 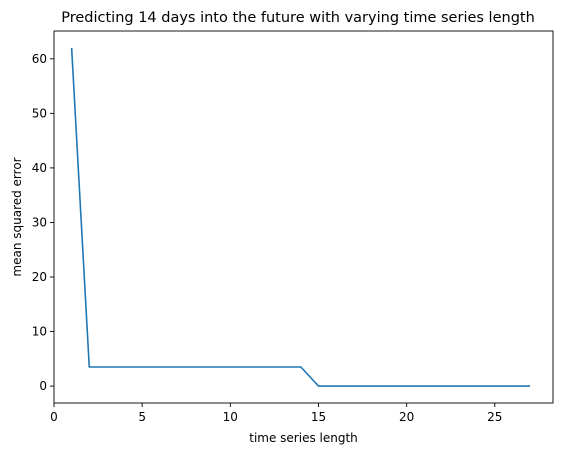 I want to click on y-tick-label: 10, so click(x=39, y=332).